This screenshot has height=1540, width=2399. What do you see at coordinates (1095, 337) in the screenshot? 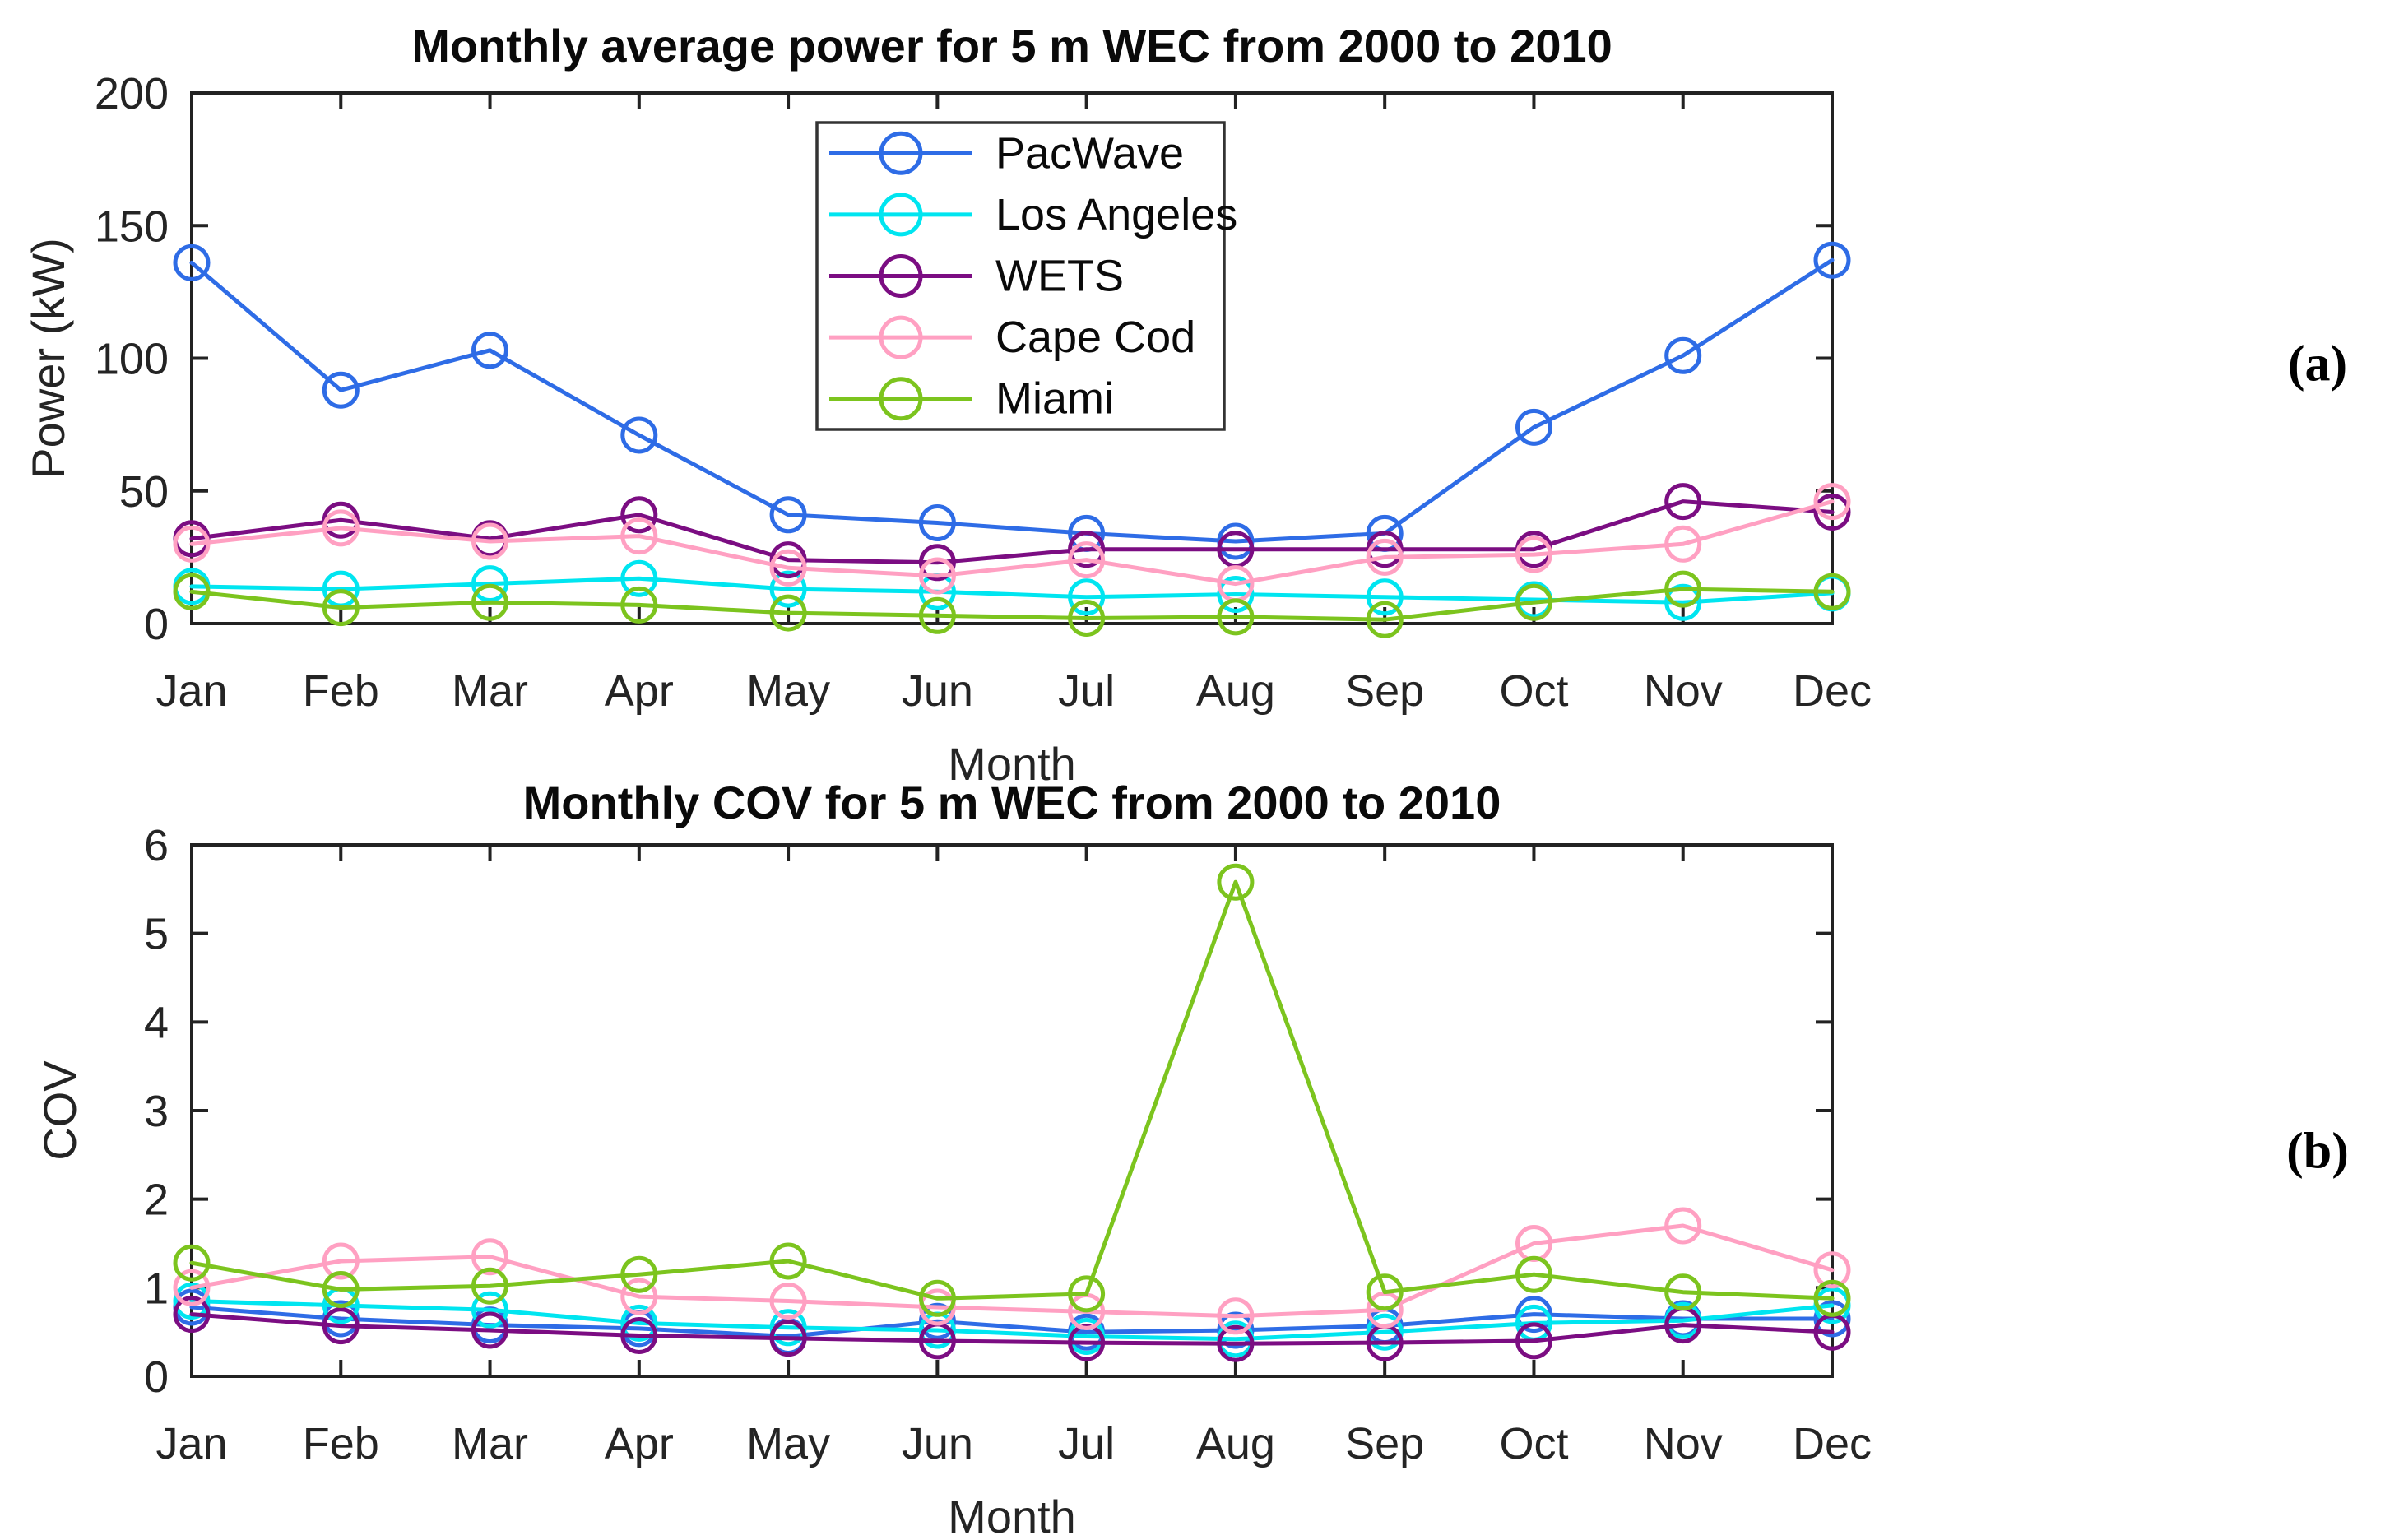
I see `legend-label-cape-cod: Cape Cod` at bounding box center [1095, 337].